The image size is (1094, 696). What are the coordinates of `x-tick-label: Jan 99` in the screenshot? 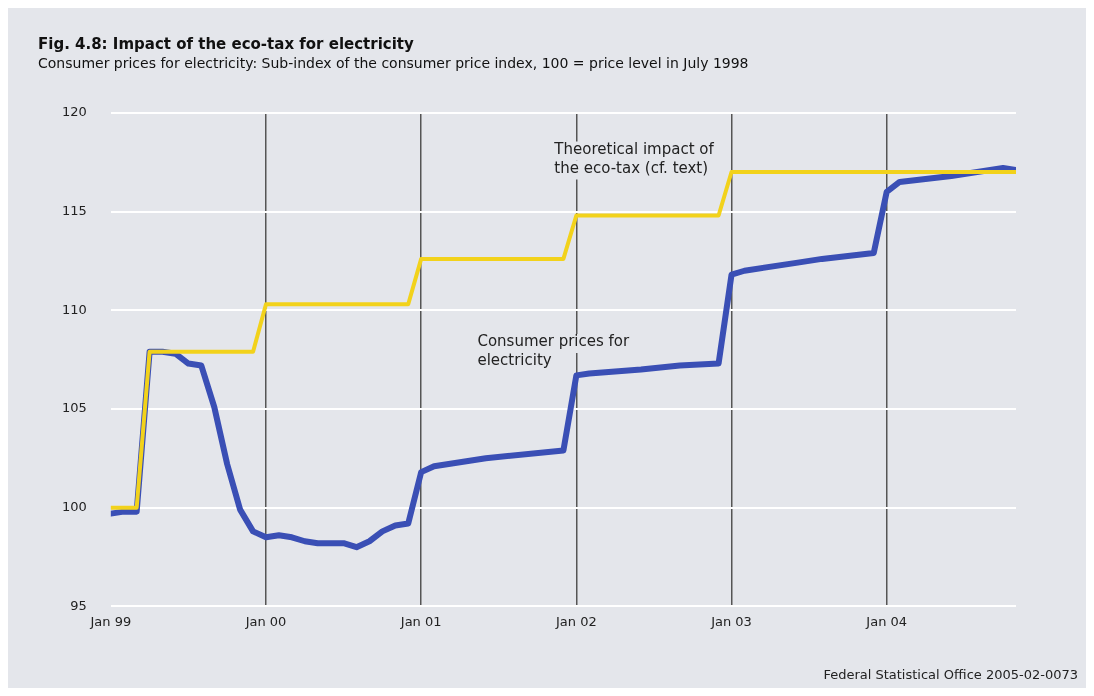 It's located at (110, 621).